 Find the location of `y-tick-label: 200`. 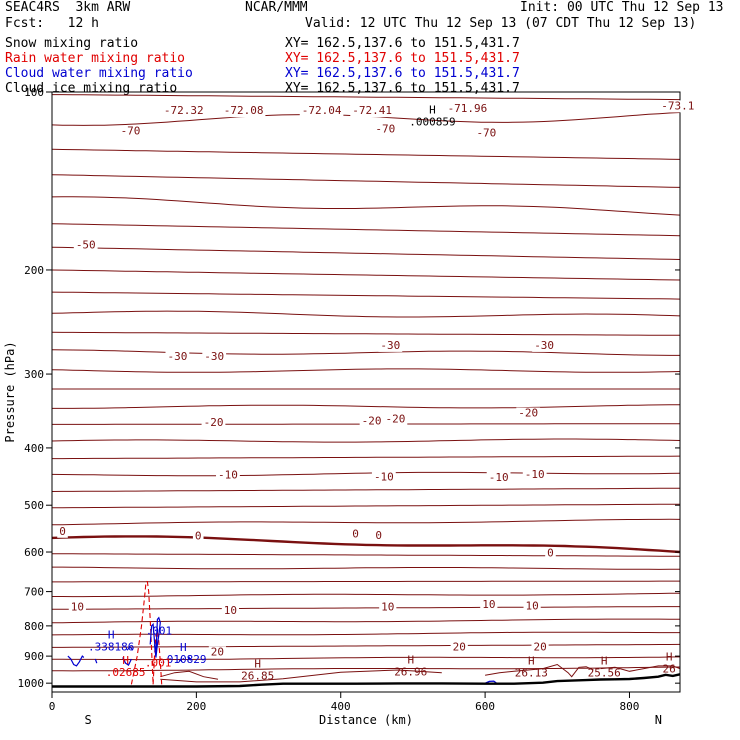

y-tick-label: 200 is located at coordinates (34, 270).